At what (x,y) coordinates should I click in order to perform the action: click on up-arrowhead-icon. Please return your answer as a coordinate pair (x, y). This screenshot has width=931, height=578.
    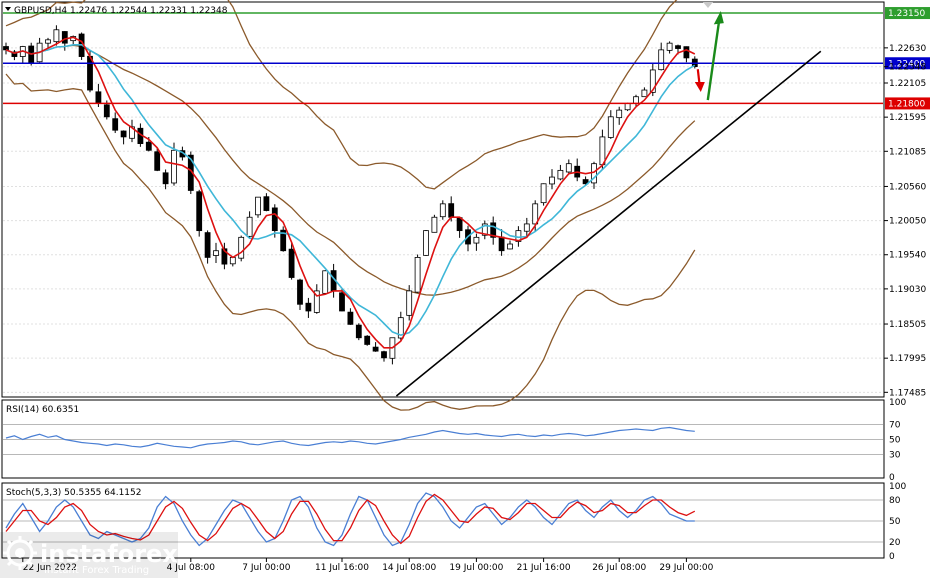
    Looking at the image, I should click on (718, 18).